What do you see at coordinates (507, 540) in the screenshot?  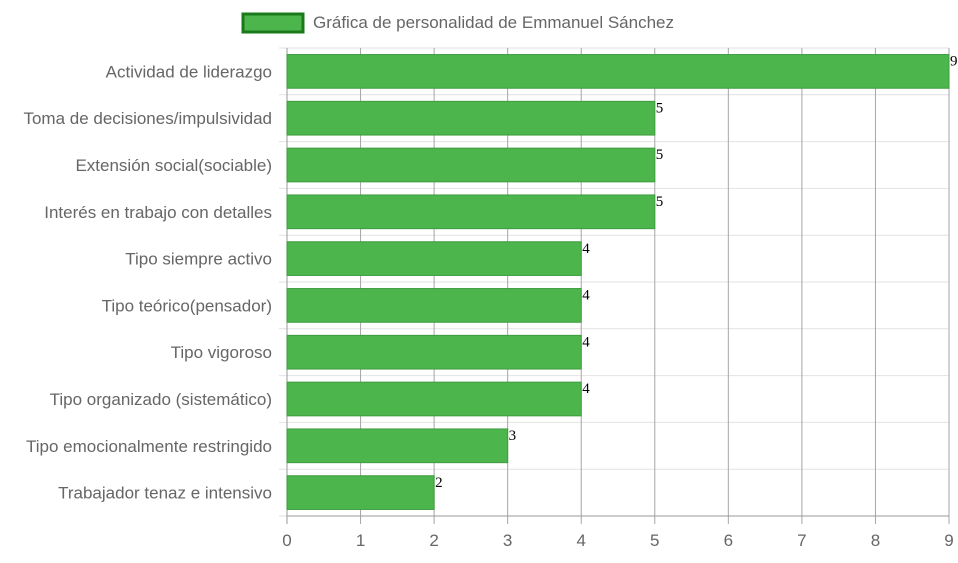 I see `x-tick-label: 3` at bounding box center [507, 540].